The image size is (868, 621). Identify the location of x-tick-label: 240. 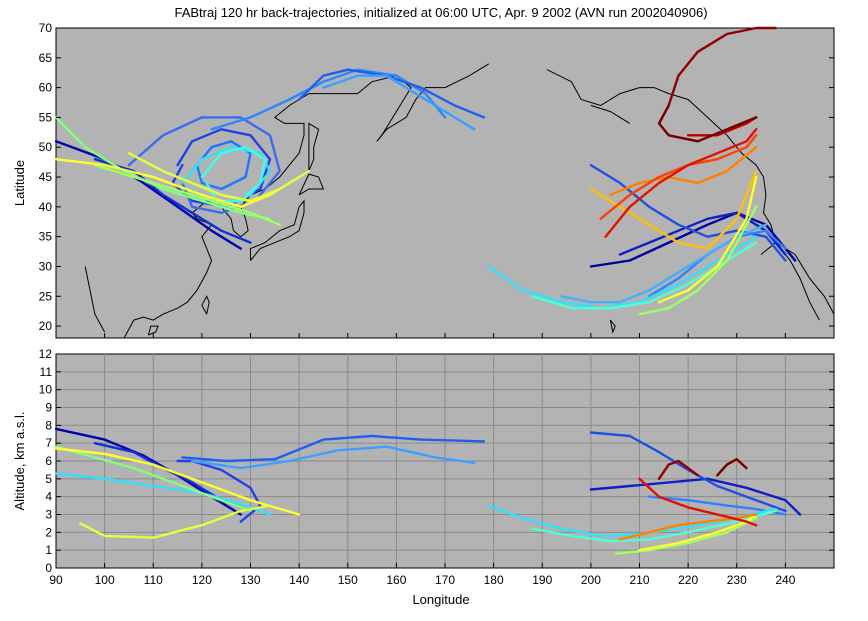
(785, 580).